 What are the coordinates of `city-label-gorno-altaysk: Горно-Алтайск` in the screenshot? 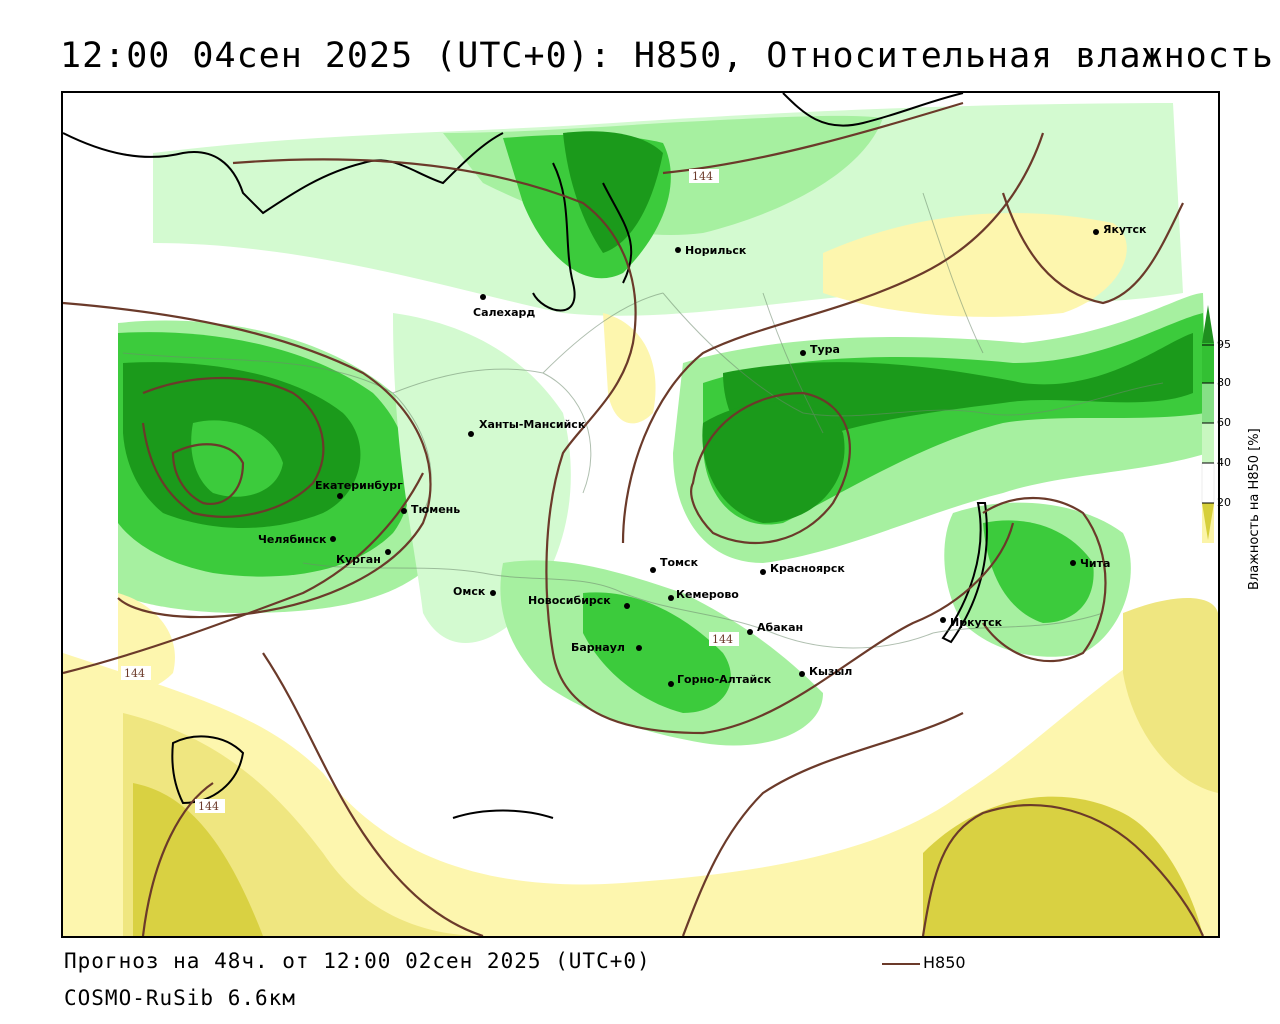 It's located at (724, 679).